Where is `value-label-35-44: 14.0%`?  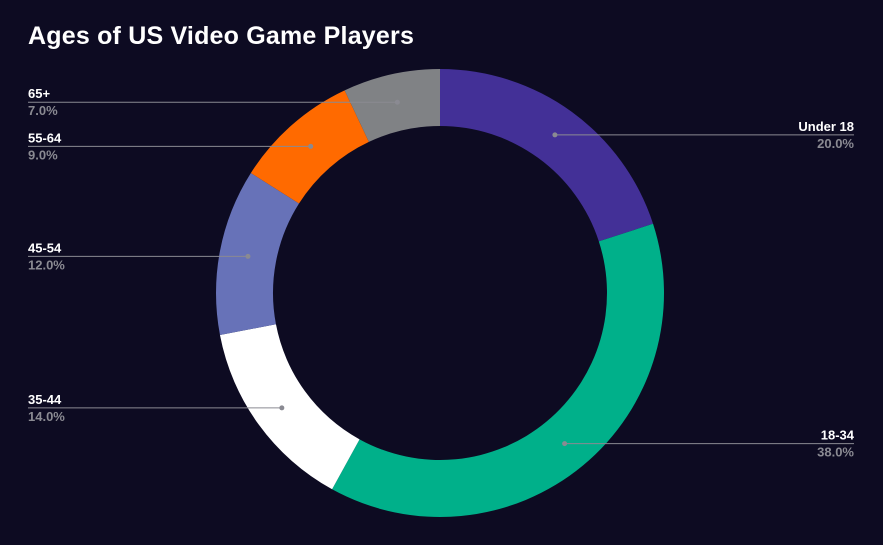 value-label-35-44: 14.0% is located at coordinates (46, 416).